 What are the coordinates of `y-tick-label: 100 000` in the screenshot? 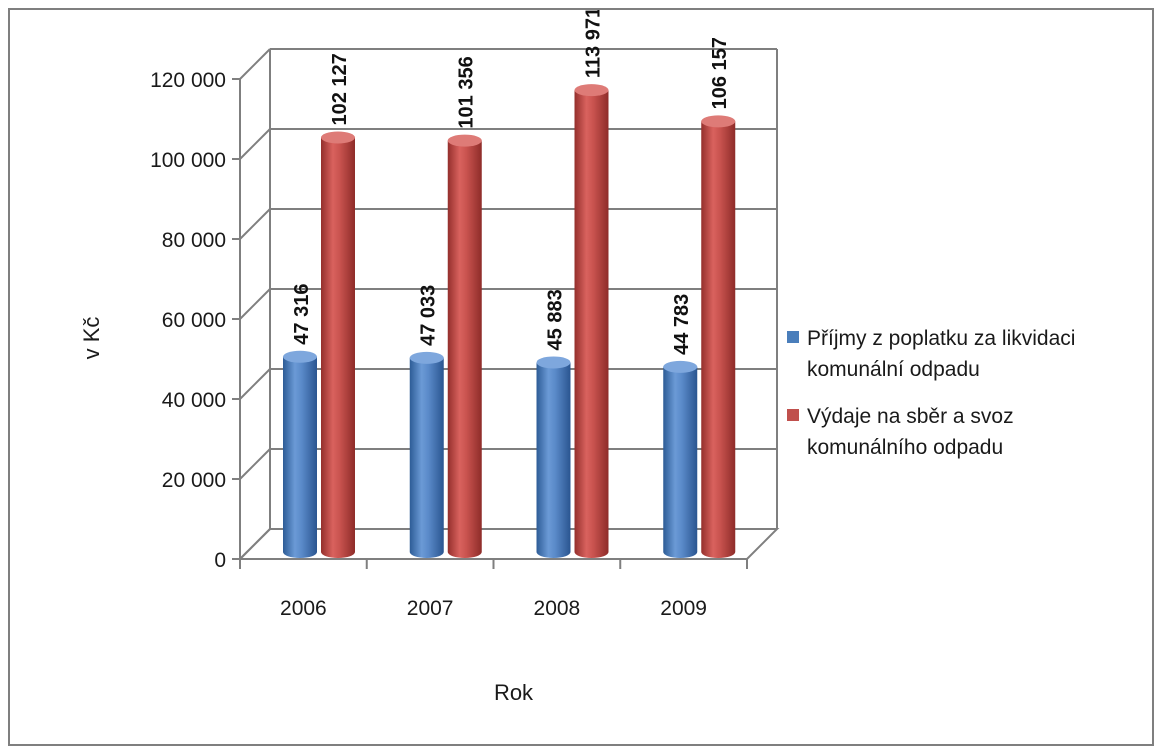 It's located at (188, 160).